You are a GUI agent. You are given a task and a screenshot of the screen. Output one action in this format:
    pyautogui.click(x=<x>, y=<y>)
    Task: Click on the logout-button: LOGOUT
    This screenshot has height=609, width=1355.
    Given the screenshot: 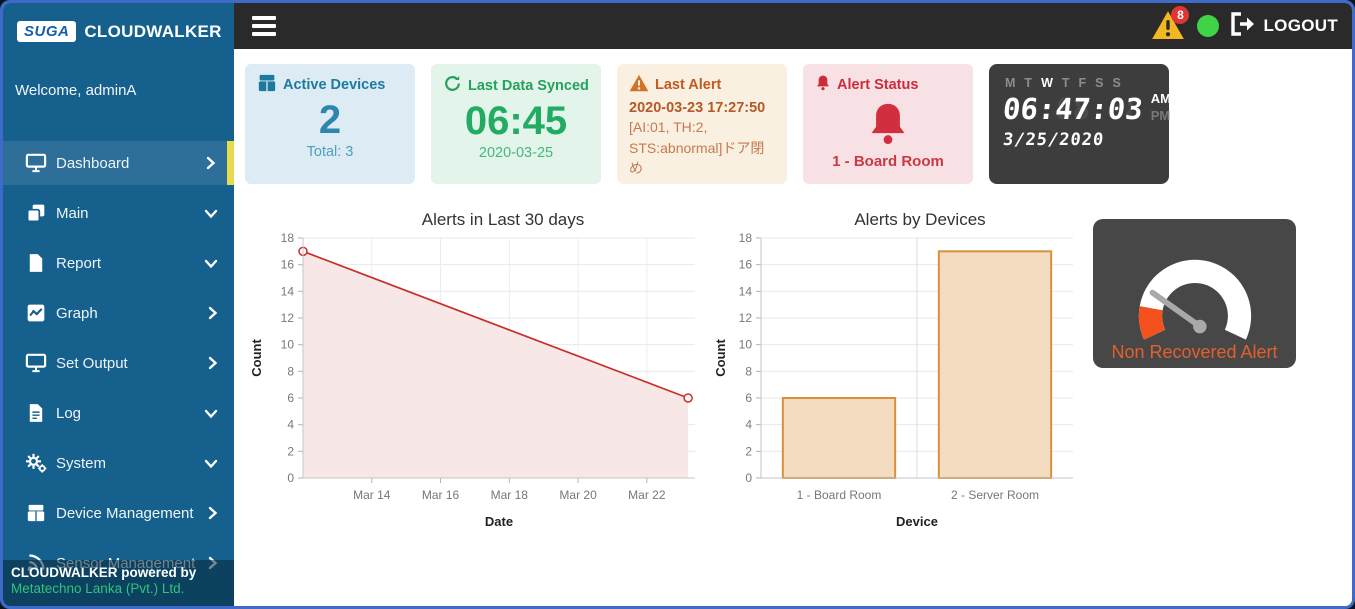 What is the action you would take?
    pyautogui.click(x=1283, y=26)
    